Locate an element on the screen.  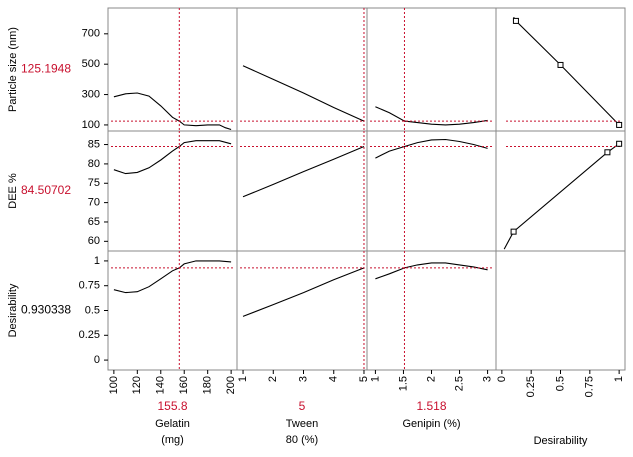
response-current-value: 0.930338 is located at coordinates (46, 310).